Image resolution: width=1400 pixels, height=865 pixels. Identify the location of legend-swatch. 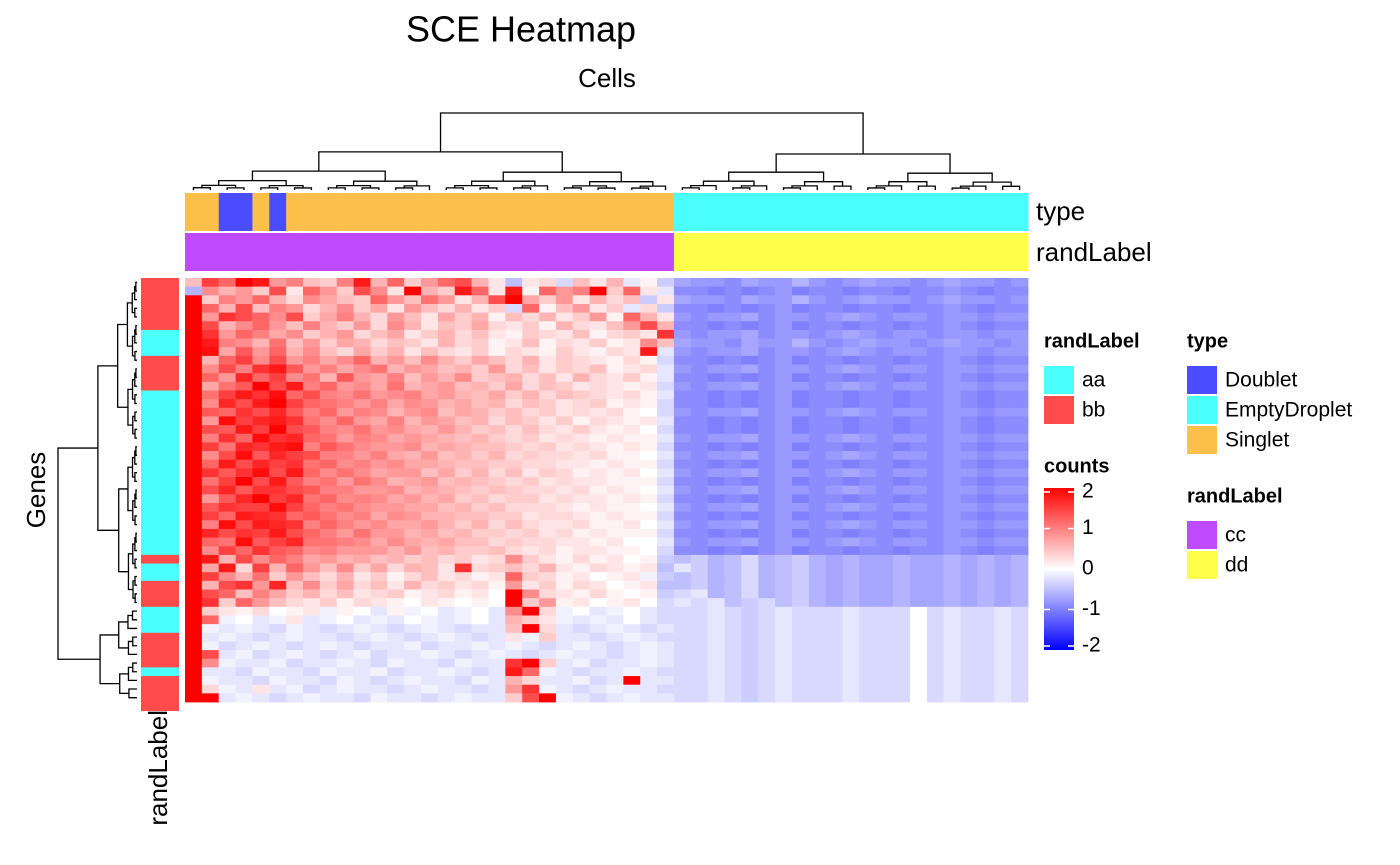
(1202, 440).